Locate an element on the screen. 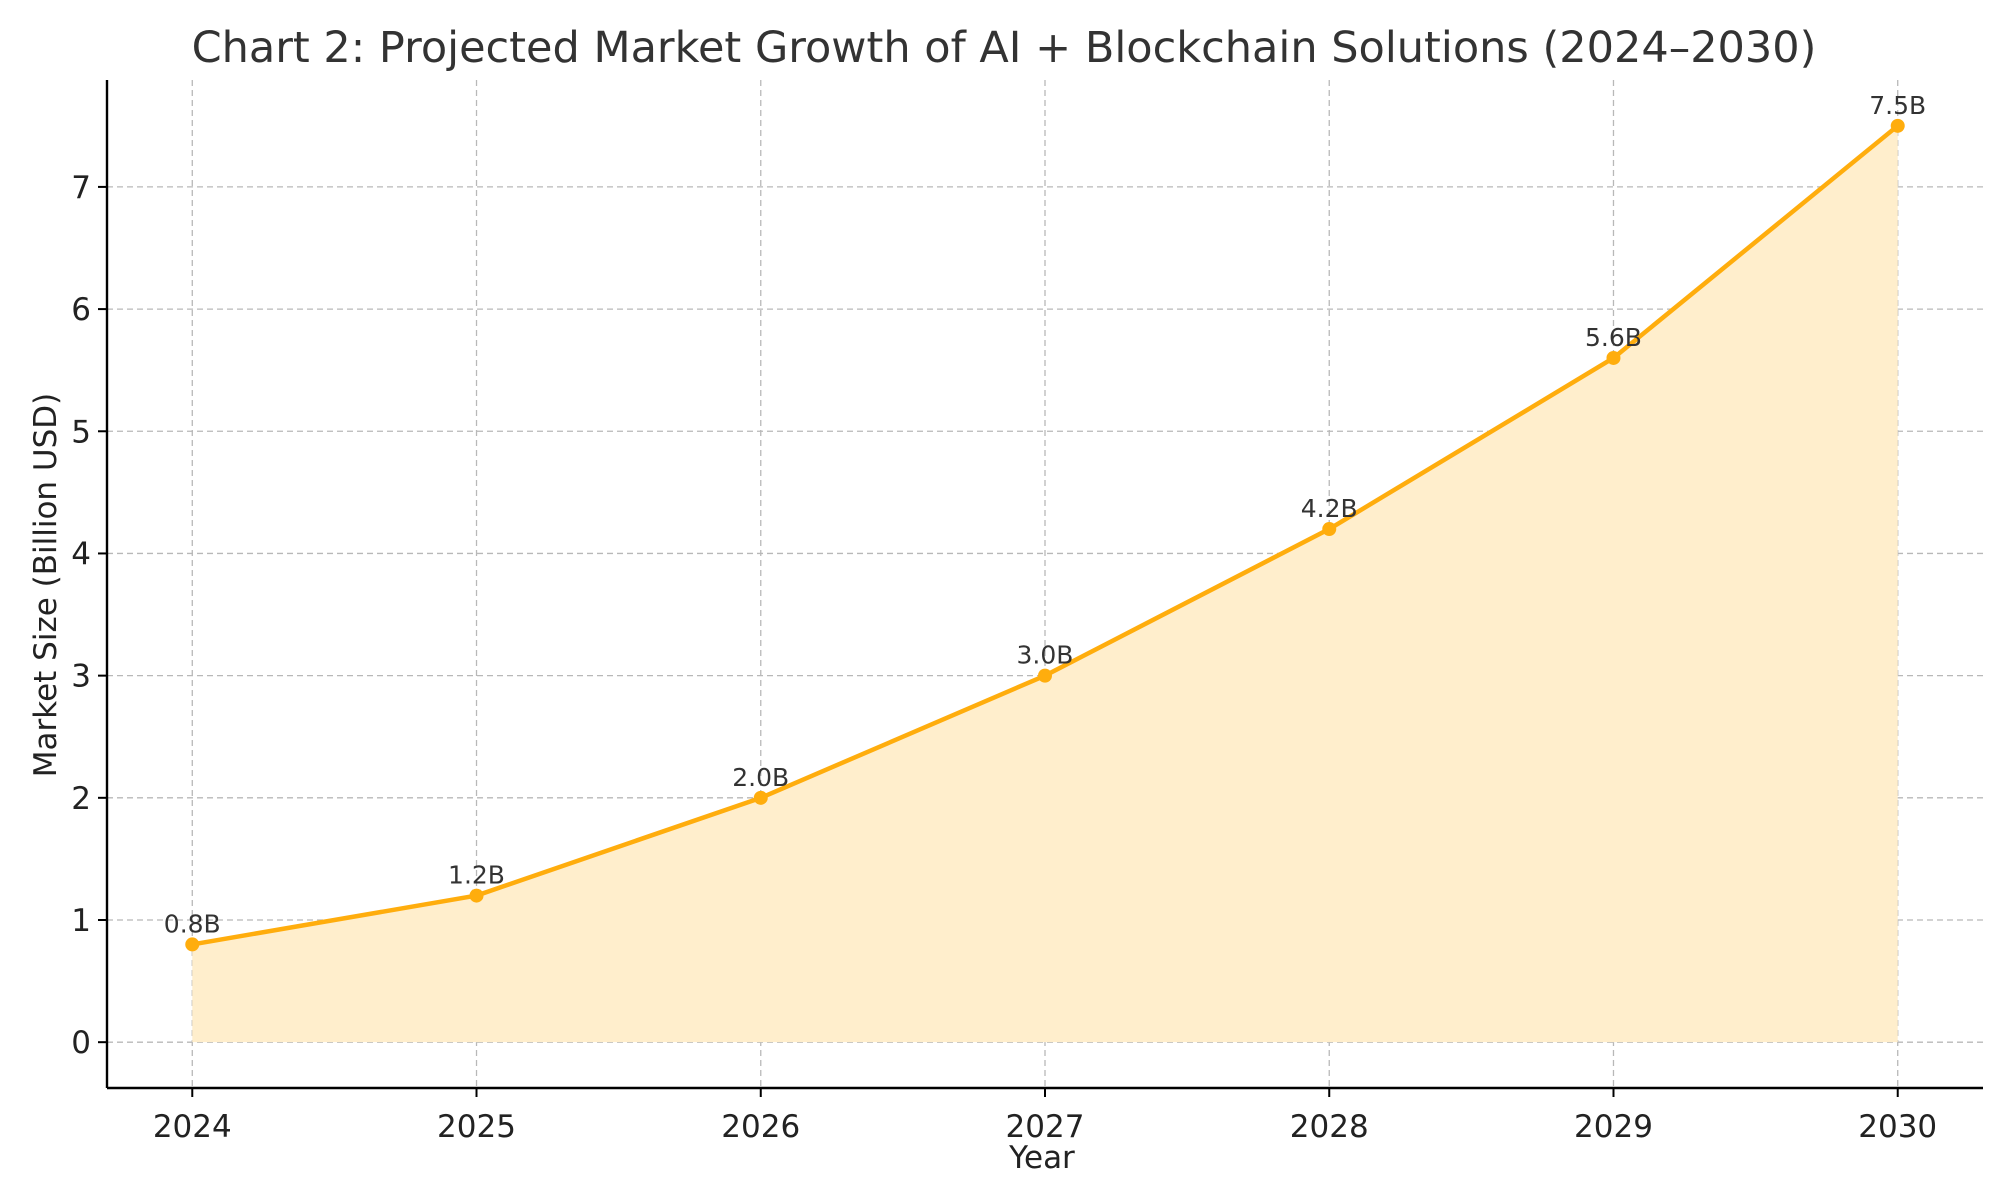 The height and width of the screenshot is (1200, 2000). x-tick-label: 2028 is located at coordinates (1329, 1127).